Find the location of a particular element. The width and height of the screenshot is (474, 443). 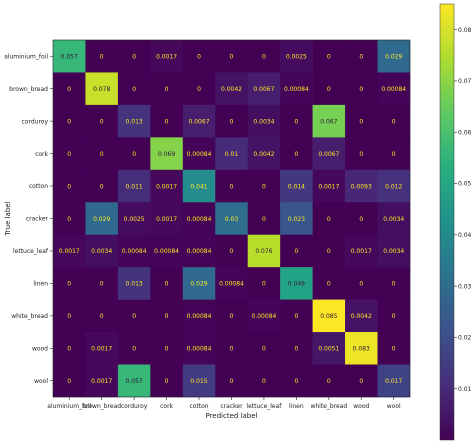

y-tick-label: lettuce_leaf is located at coordinates (31, 251).